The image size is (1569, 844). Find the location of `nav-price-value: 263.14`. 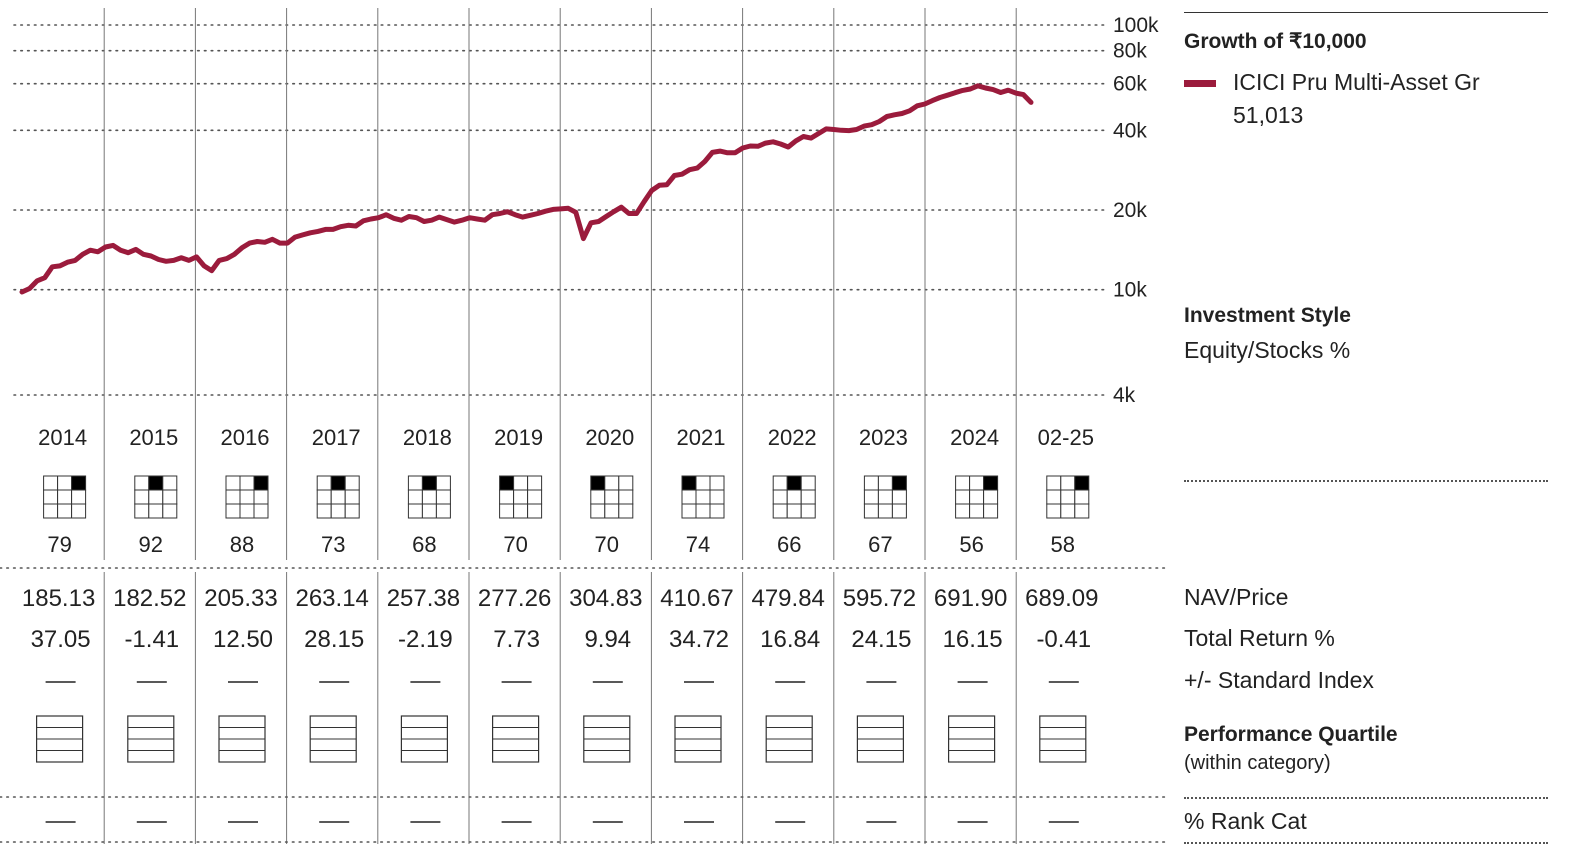

nav-price-value: 263.14 is located at coordinates (331, 598).